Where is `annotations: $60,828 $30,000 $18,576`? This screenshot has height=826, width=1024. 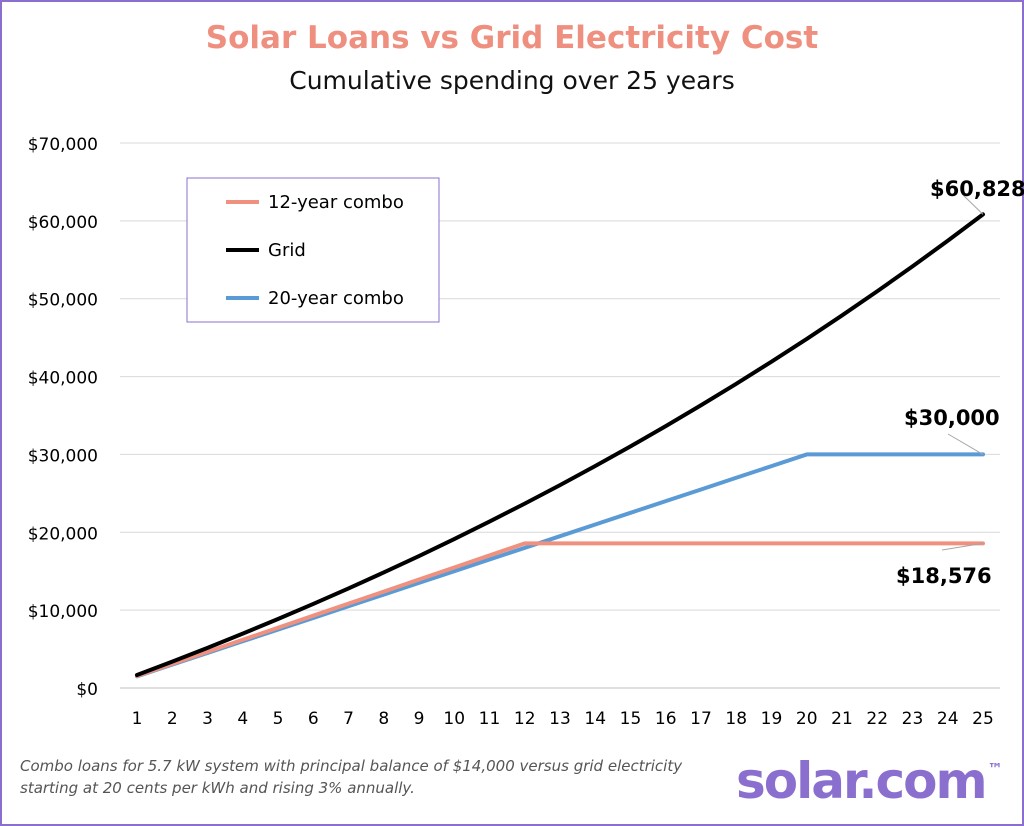
annotations: $60,828 $30,000 $18,576 is located at coordinates (960, 382).